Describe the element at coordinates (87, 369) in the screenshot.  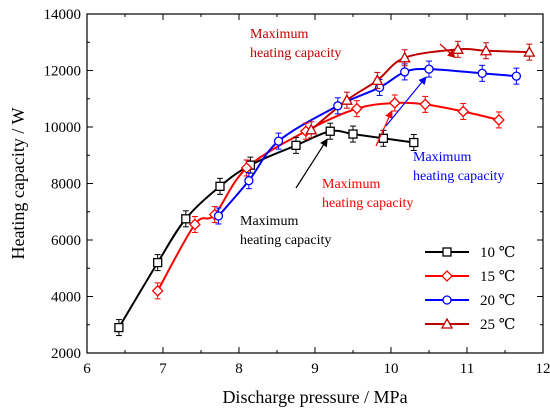
I see `x-tick-label: 6` at that location.